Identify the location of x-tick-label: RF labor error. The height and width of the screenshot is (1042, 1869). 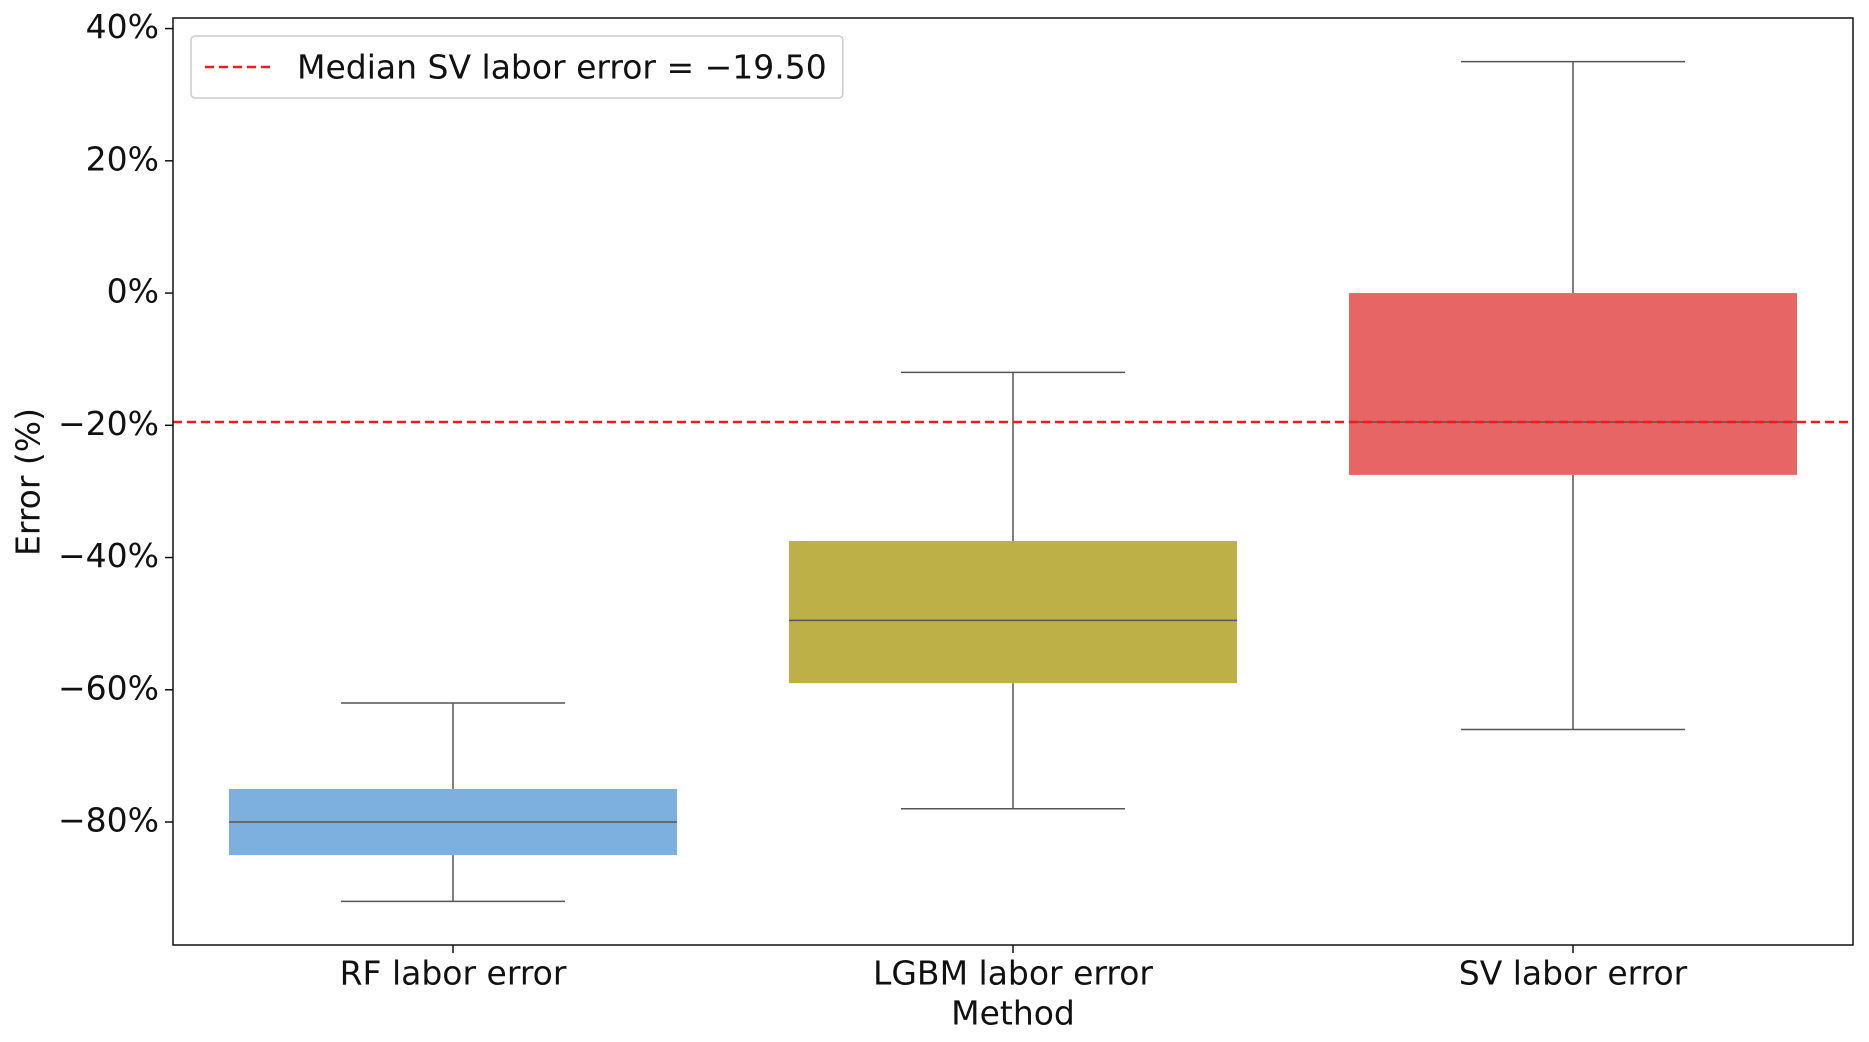
(453, 973).